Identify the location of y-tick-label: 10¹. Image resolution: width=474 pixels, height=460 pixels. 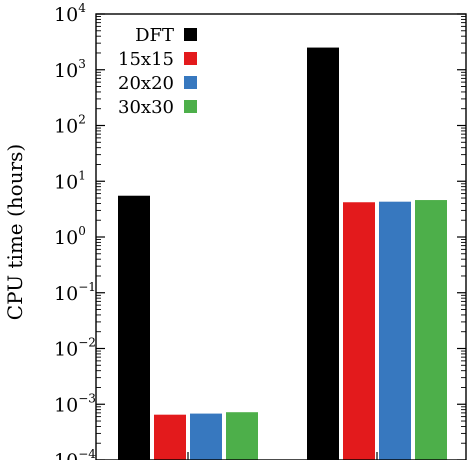
(70, 180).